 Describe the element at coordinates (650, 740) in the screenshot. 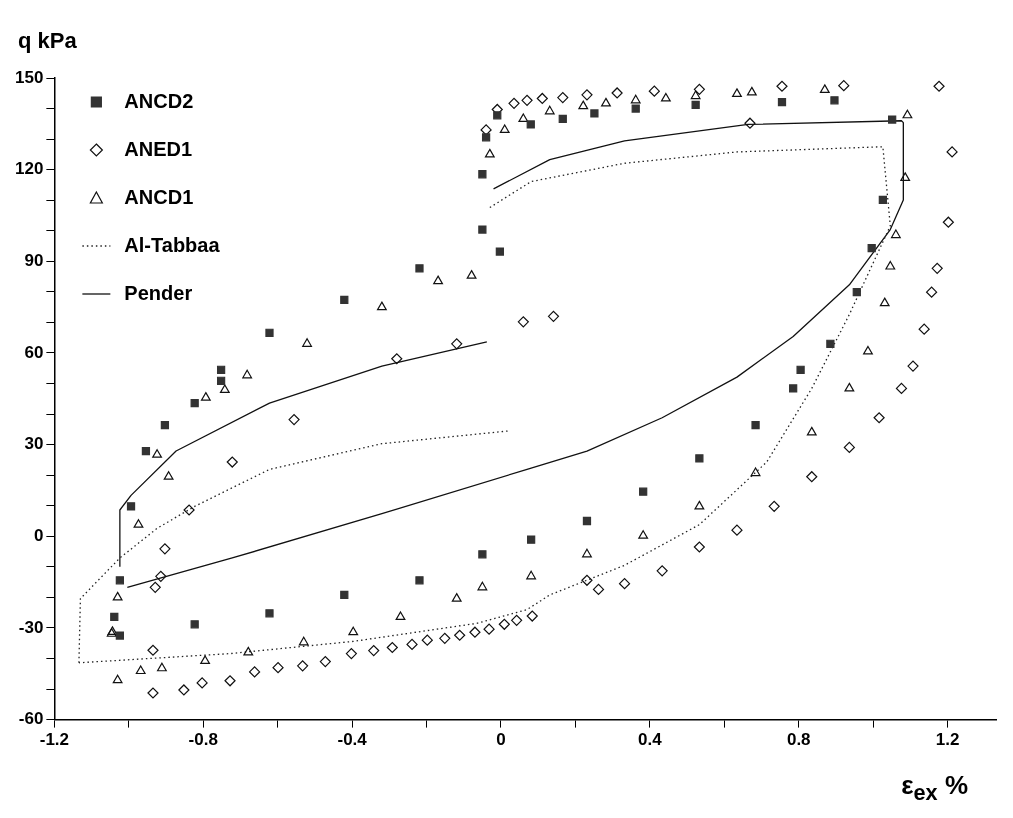

I see `x-tick-label: 0.4` at that location.